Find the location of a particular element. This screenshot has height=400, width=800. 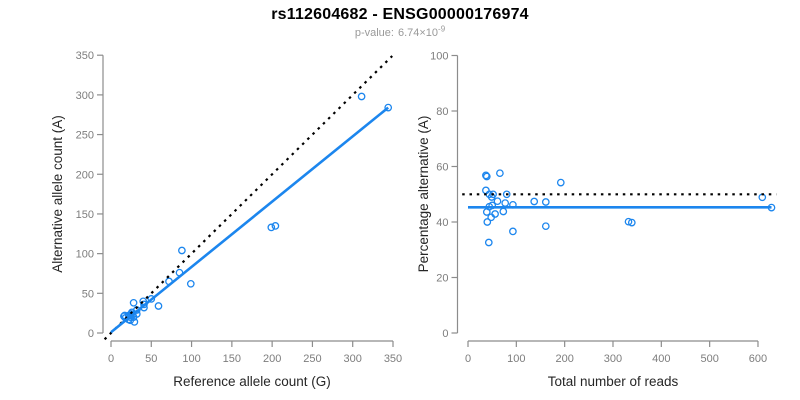

y-axis-title: Percentage alternative (A) is located at coordinates (423, 194).